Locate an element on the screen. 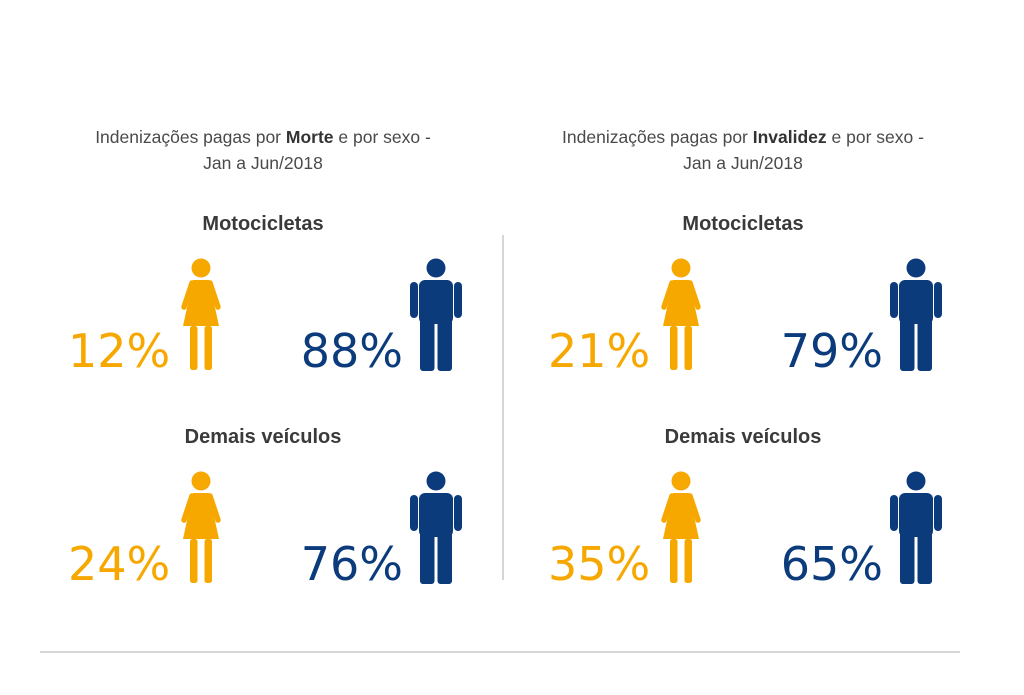 The image size is (1024, 695). section-motocicletas: Motocicletas 21% 79% is located at coordinates (743, 300).